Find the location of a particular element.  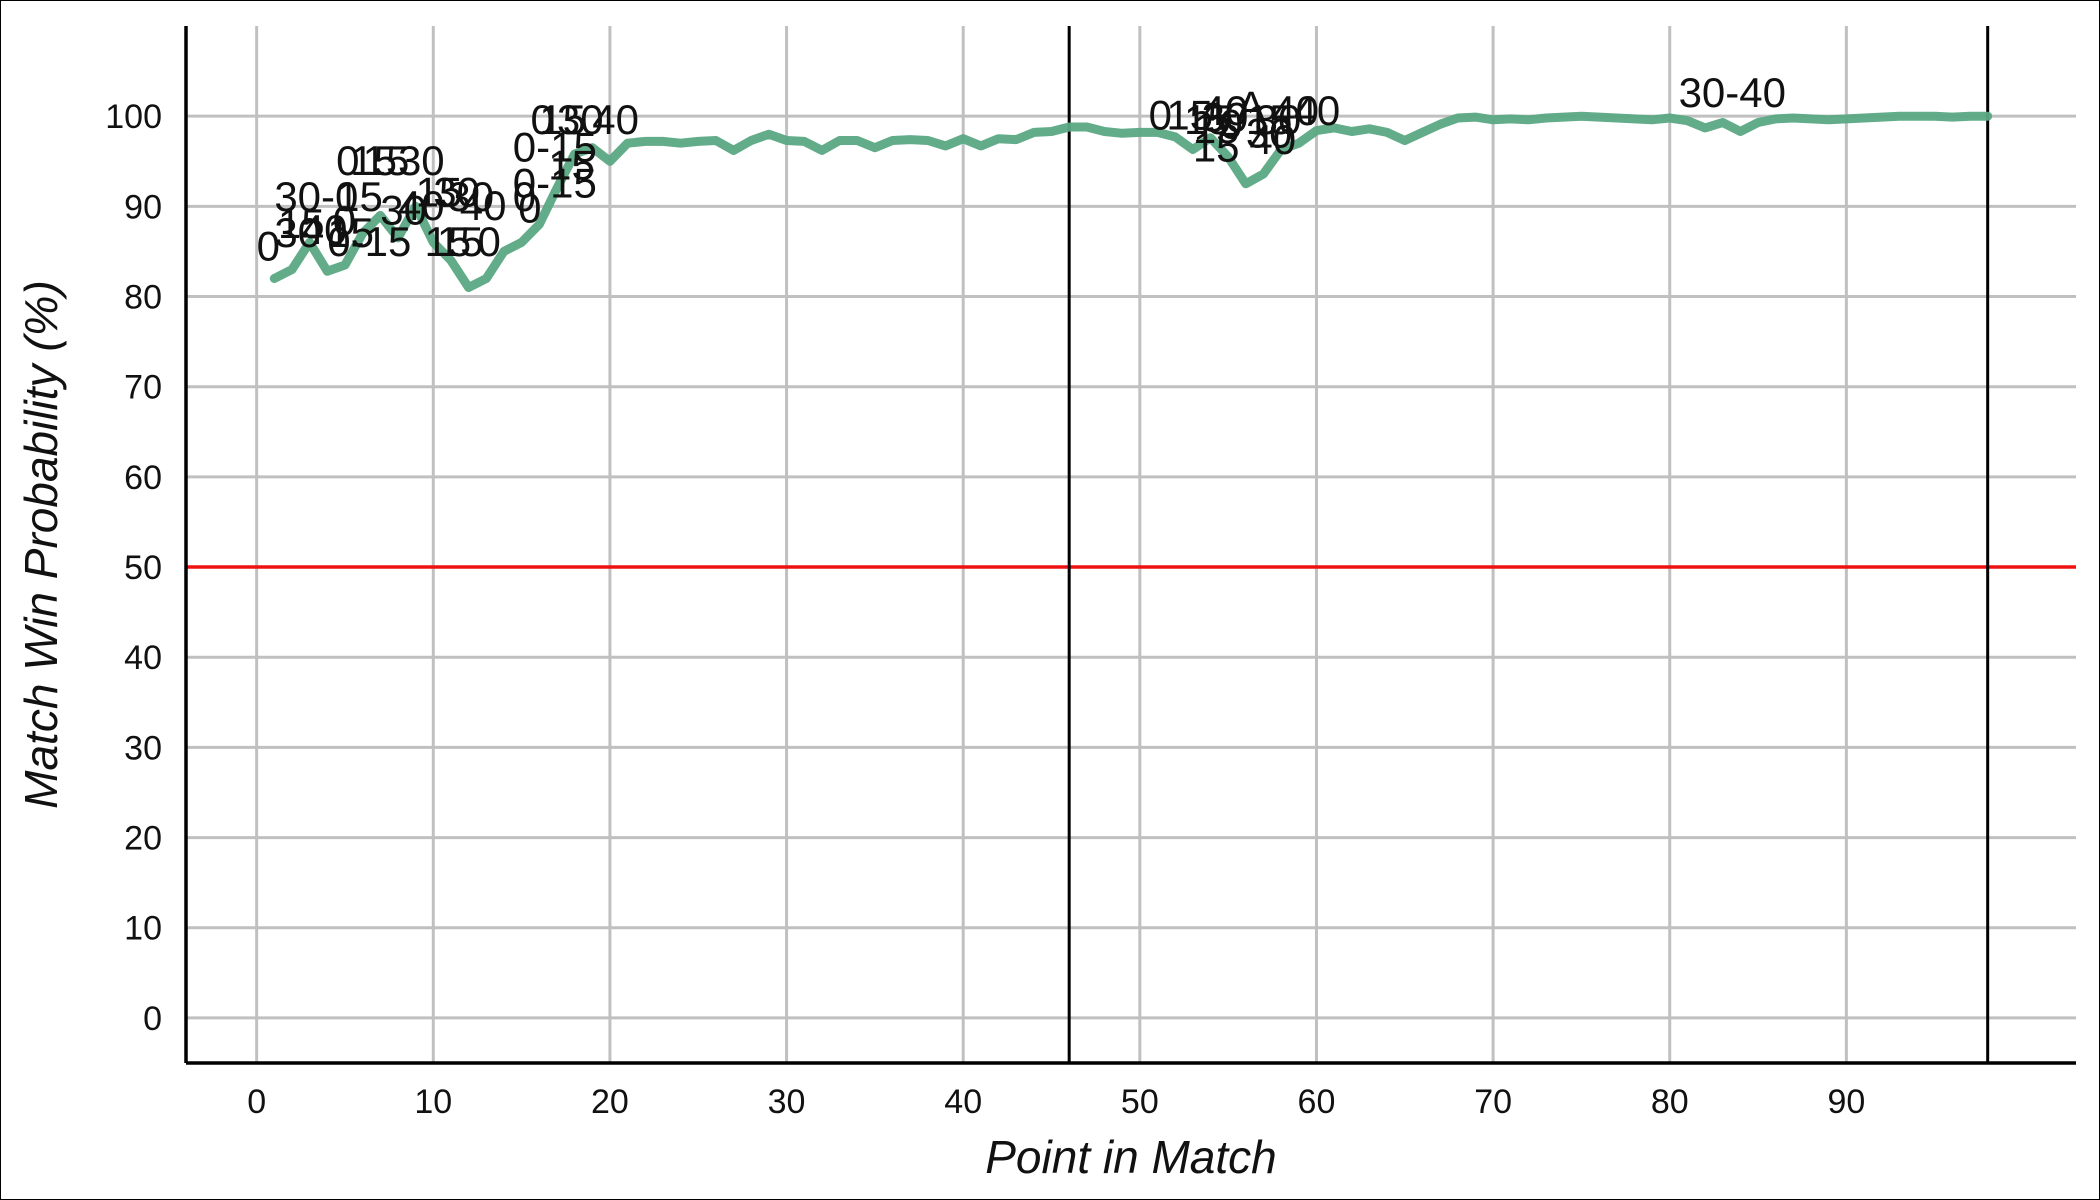

x-tick-label: 70 is located at coordinates (1493, 1102).